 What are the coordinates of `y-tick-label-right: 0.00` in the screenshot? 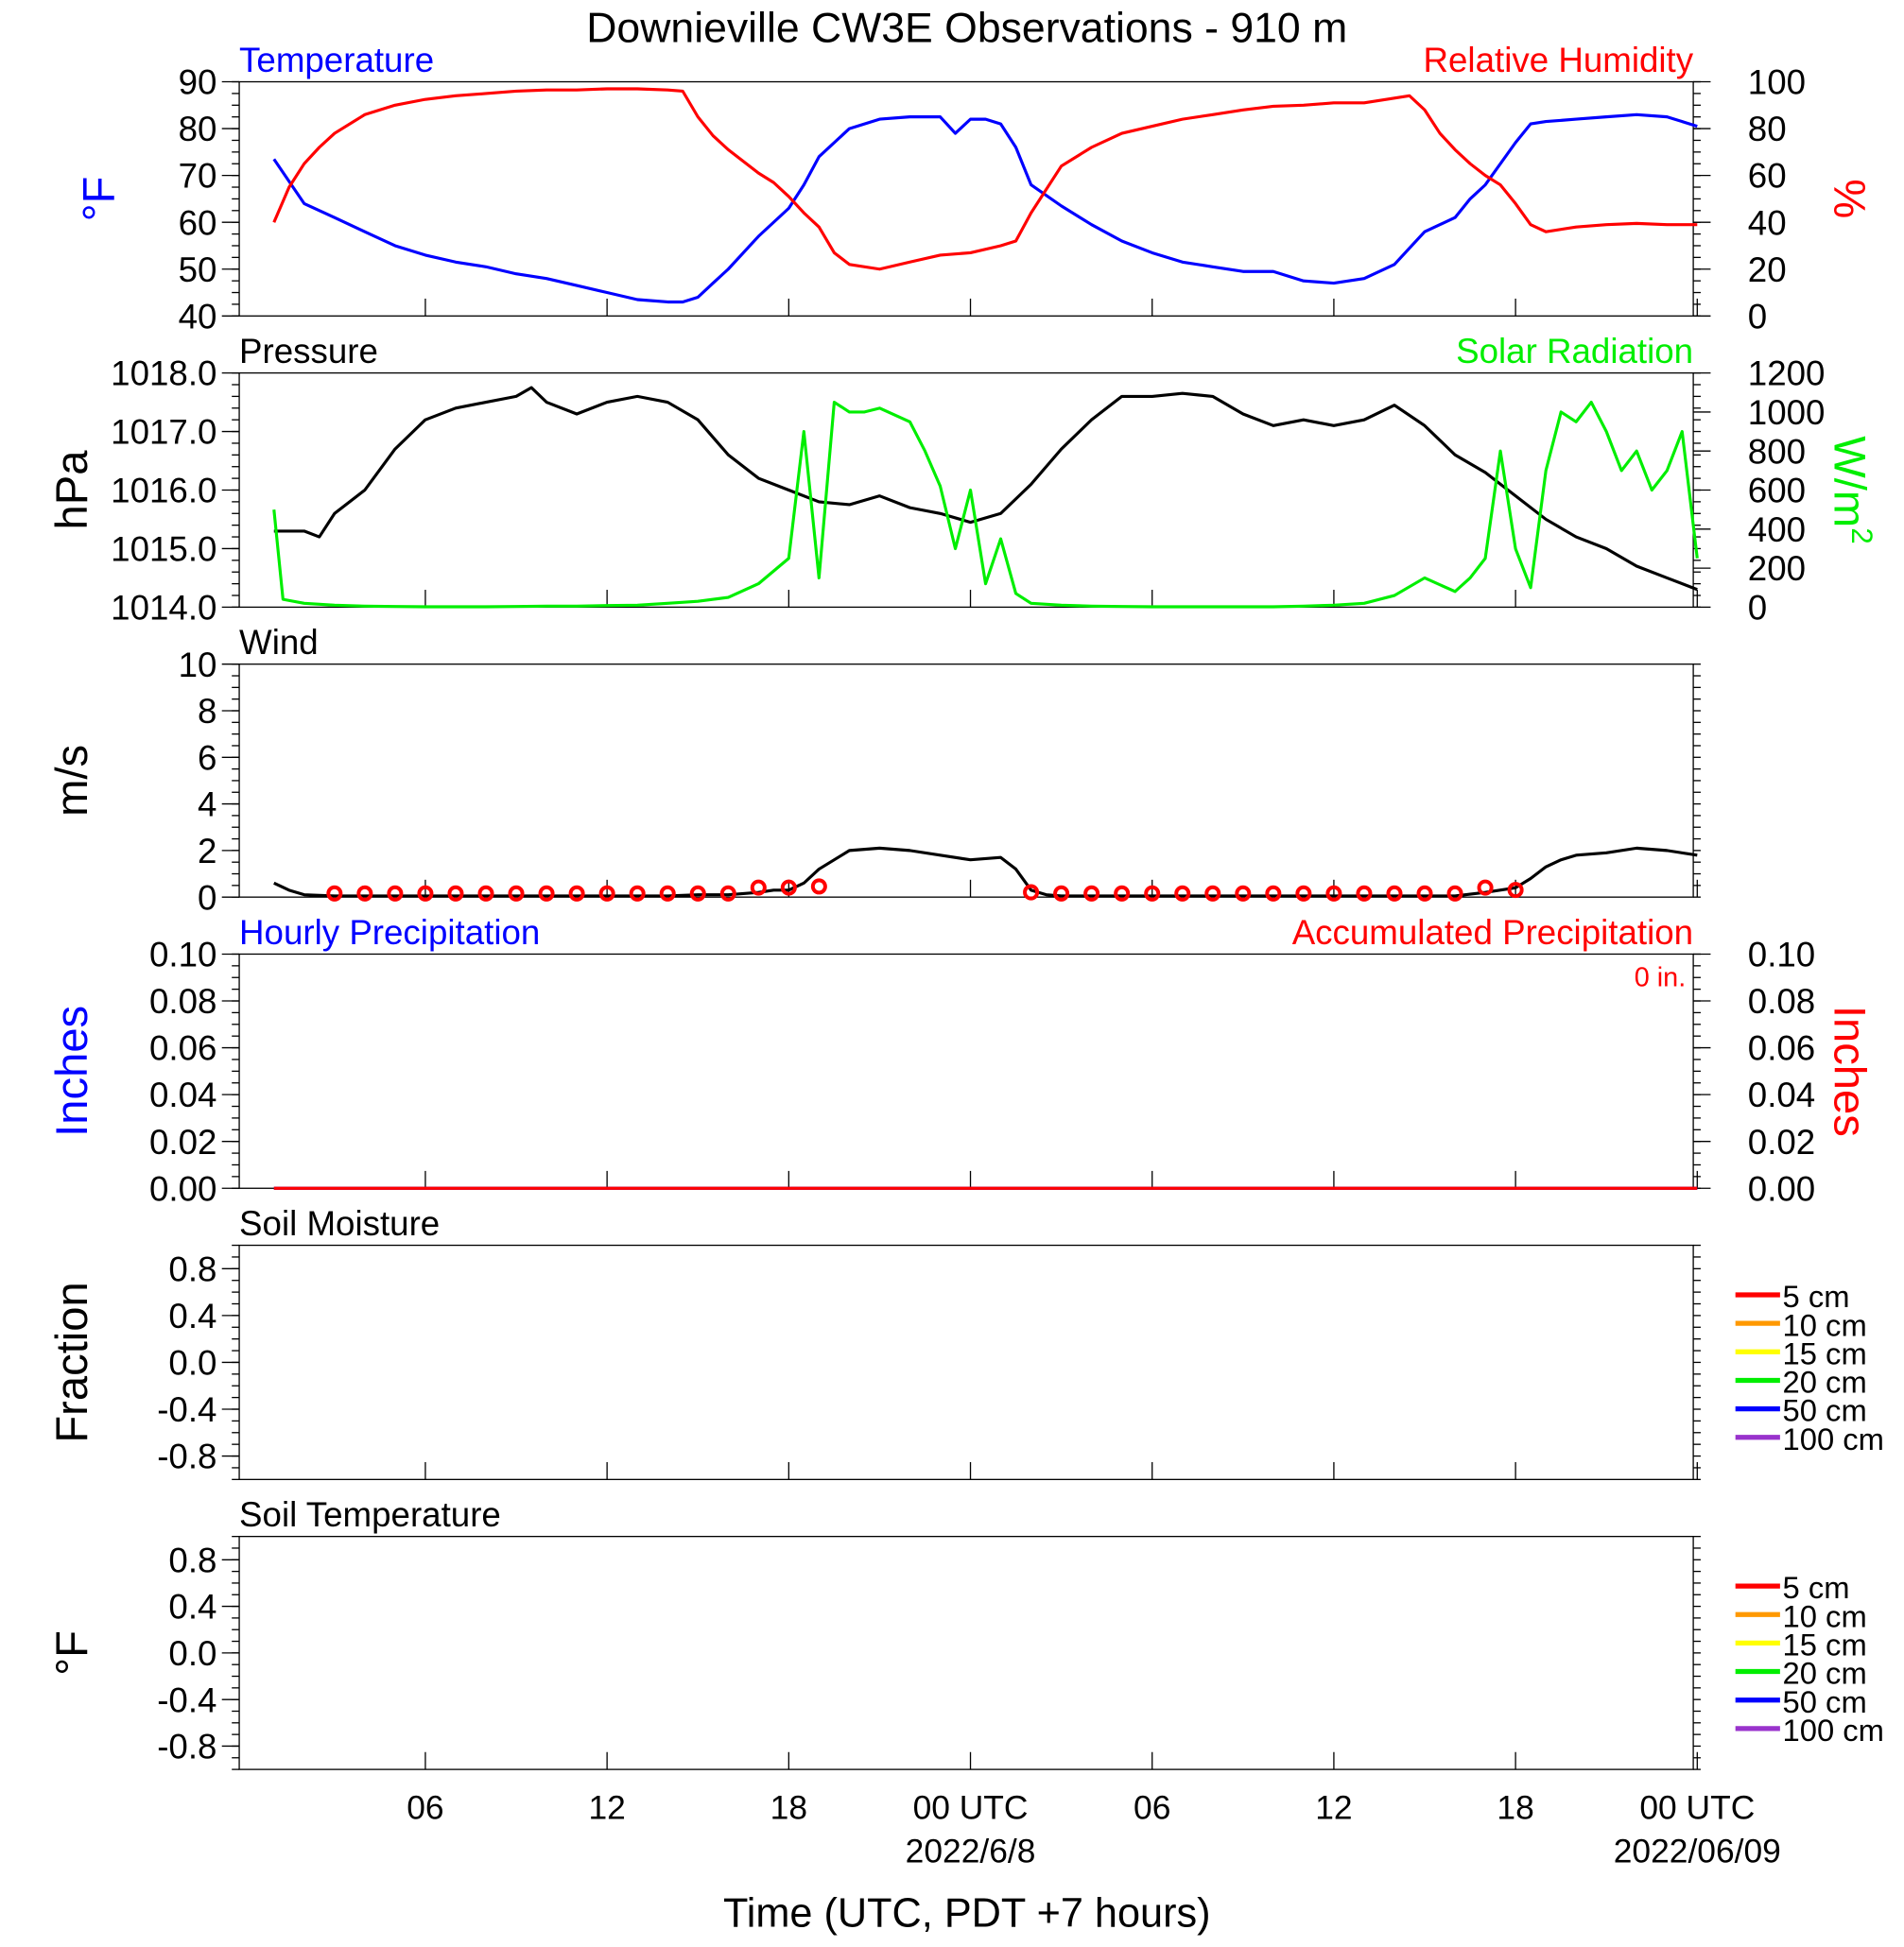 It's located at (1781, 1188).